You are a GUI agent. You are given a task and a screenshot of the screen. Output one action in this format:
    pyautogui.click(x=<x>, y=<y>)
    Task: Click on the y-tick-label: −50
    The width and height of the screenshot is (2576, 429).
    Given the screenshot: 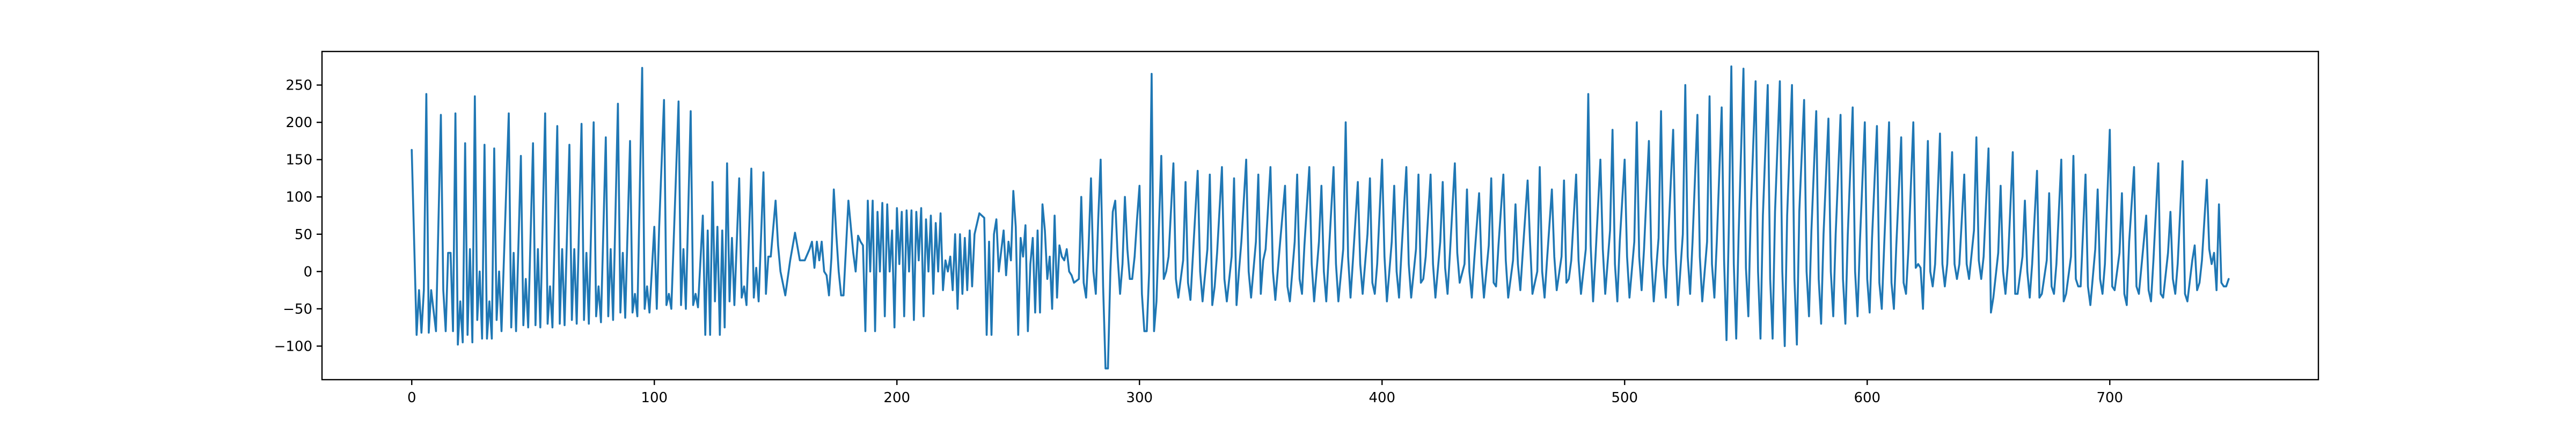 What is the action you would take?
    pyautogui.click(x=297, y=309)
    